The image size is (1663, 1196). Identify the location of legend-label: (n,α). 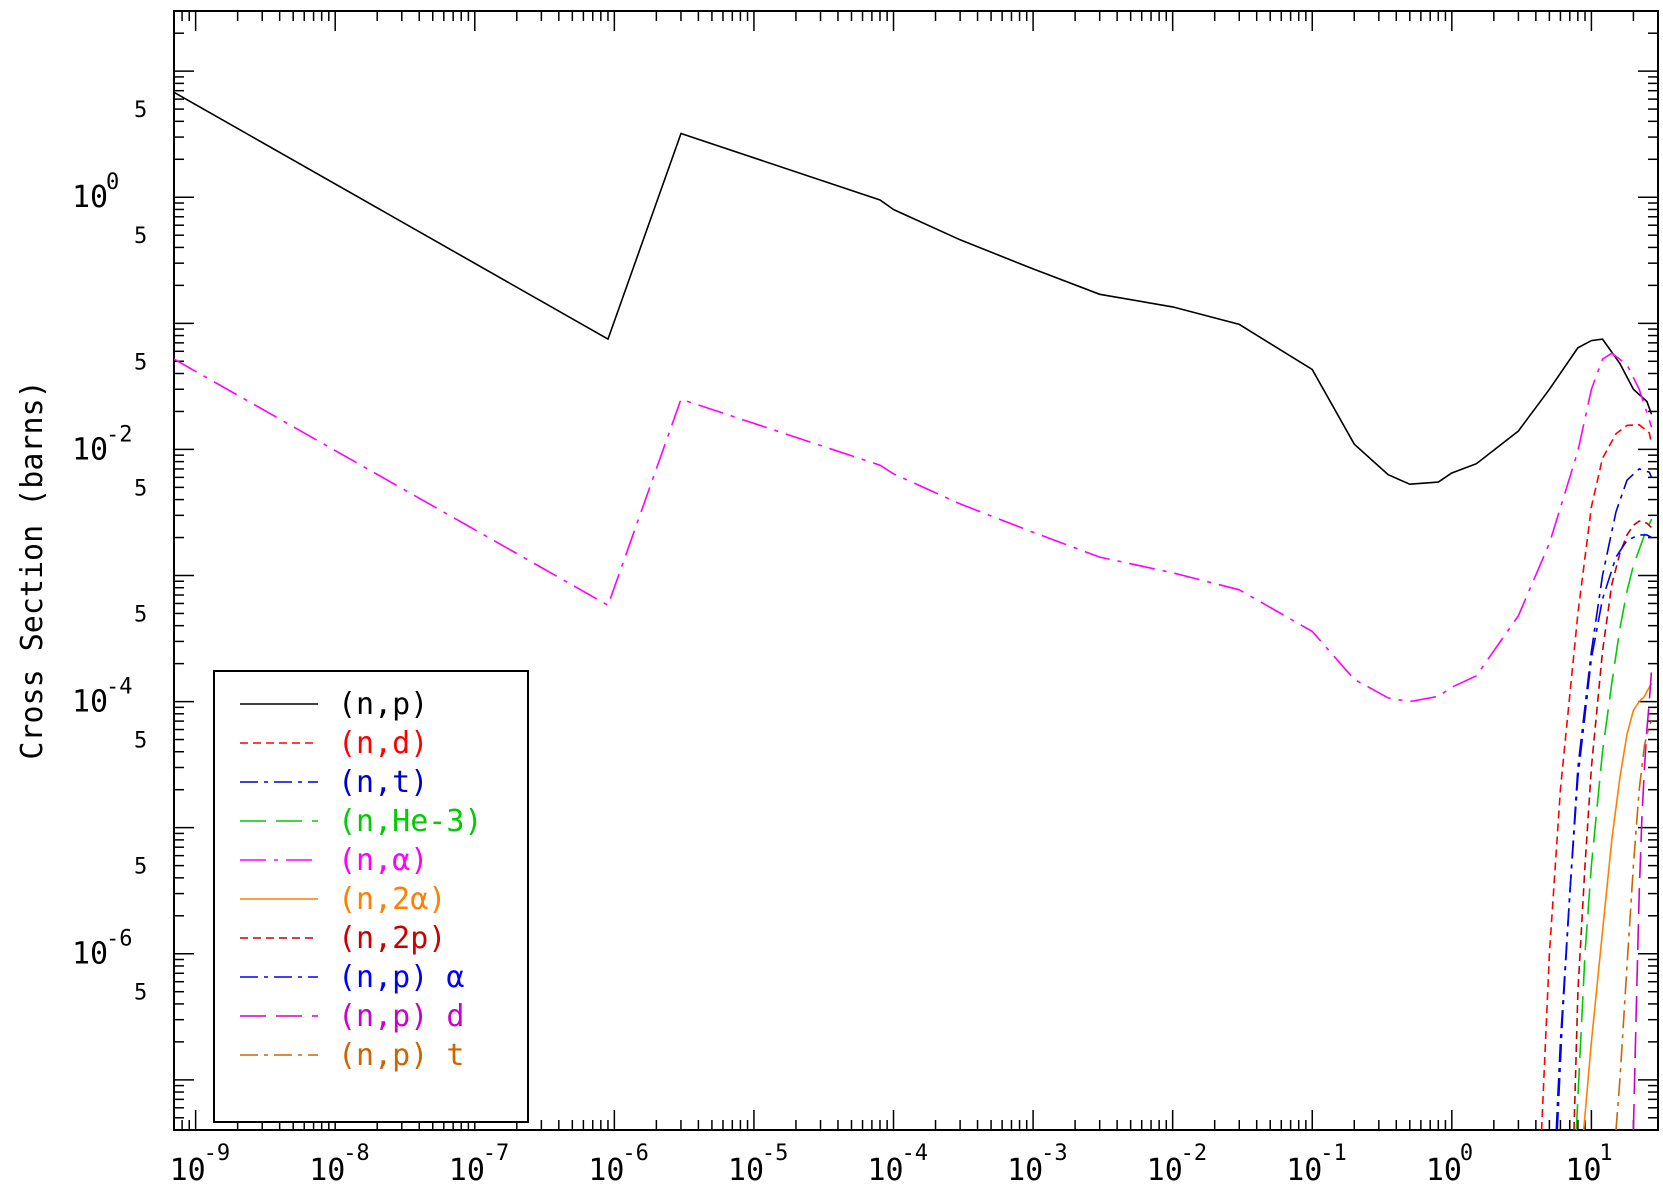
(383, 860).